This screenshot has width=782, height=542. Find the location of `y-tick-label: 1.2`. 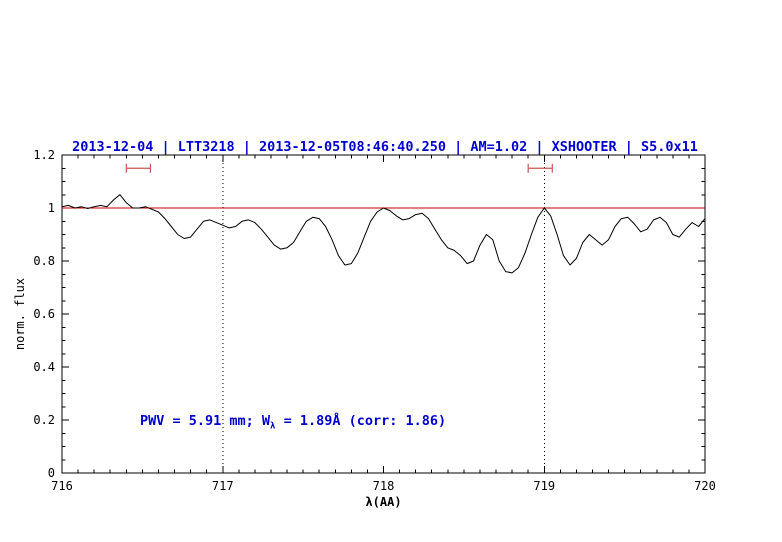

y-tick-label: 1.2 is located at coordinates (44, 155).